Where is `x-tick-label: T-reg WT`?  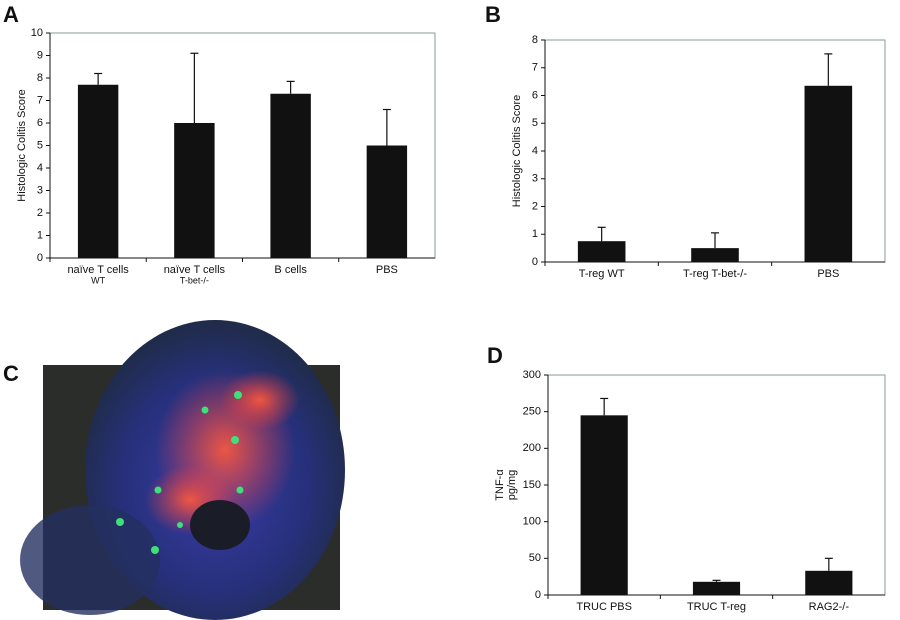 x-tick-label: T-reg WT is located at coordinates (602, 274).